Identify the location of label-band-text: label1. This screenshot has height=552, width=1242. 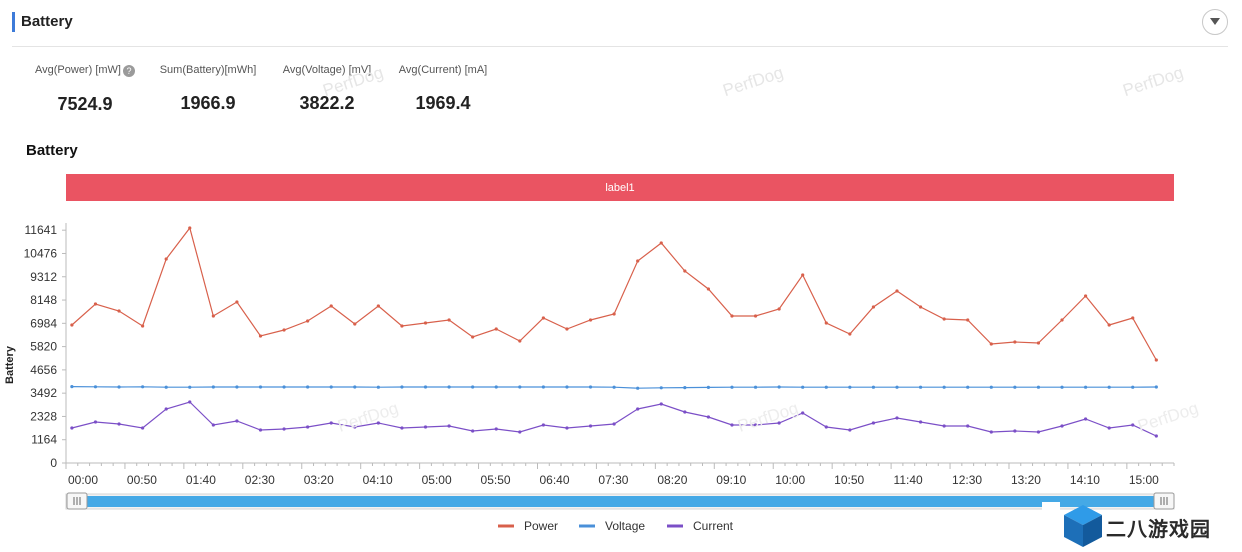
(619, 188).